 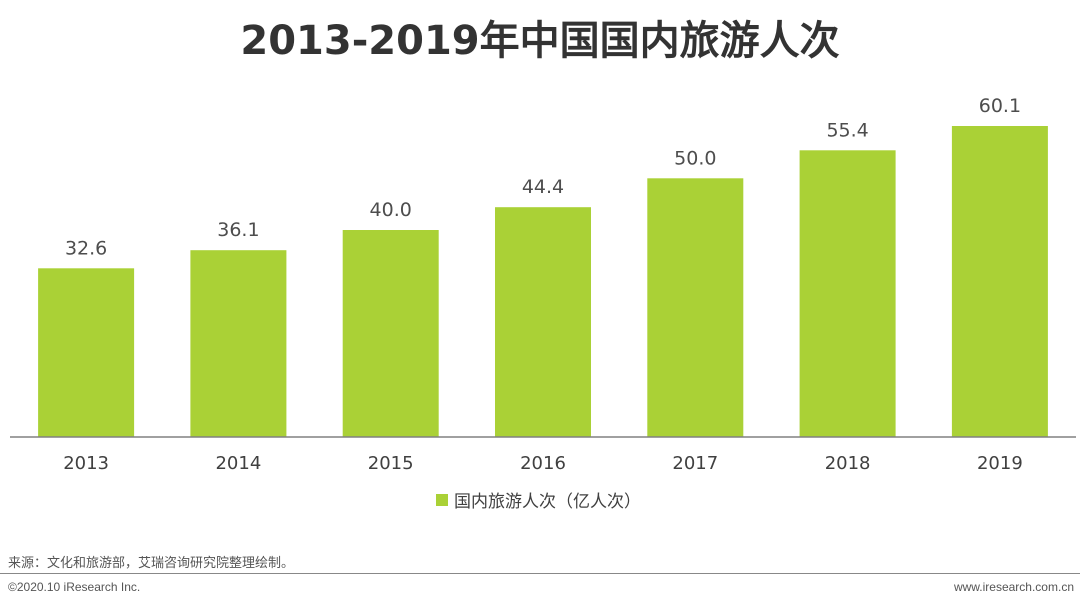 What do you see at coordinates (1000, 106) in the screenshot?
I see `data-label-2019: 60.1` at bounding box center [1000, 106].